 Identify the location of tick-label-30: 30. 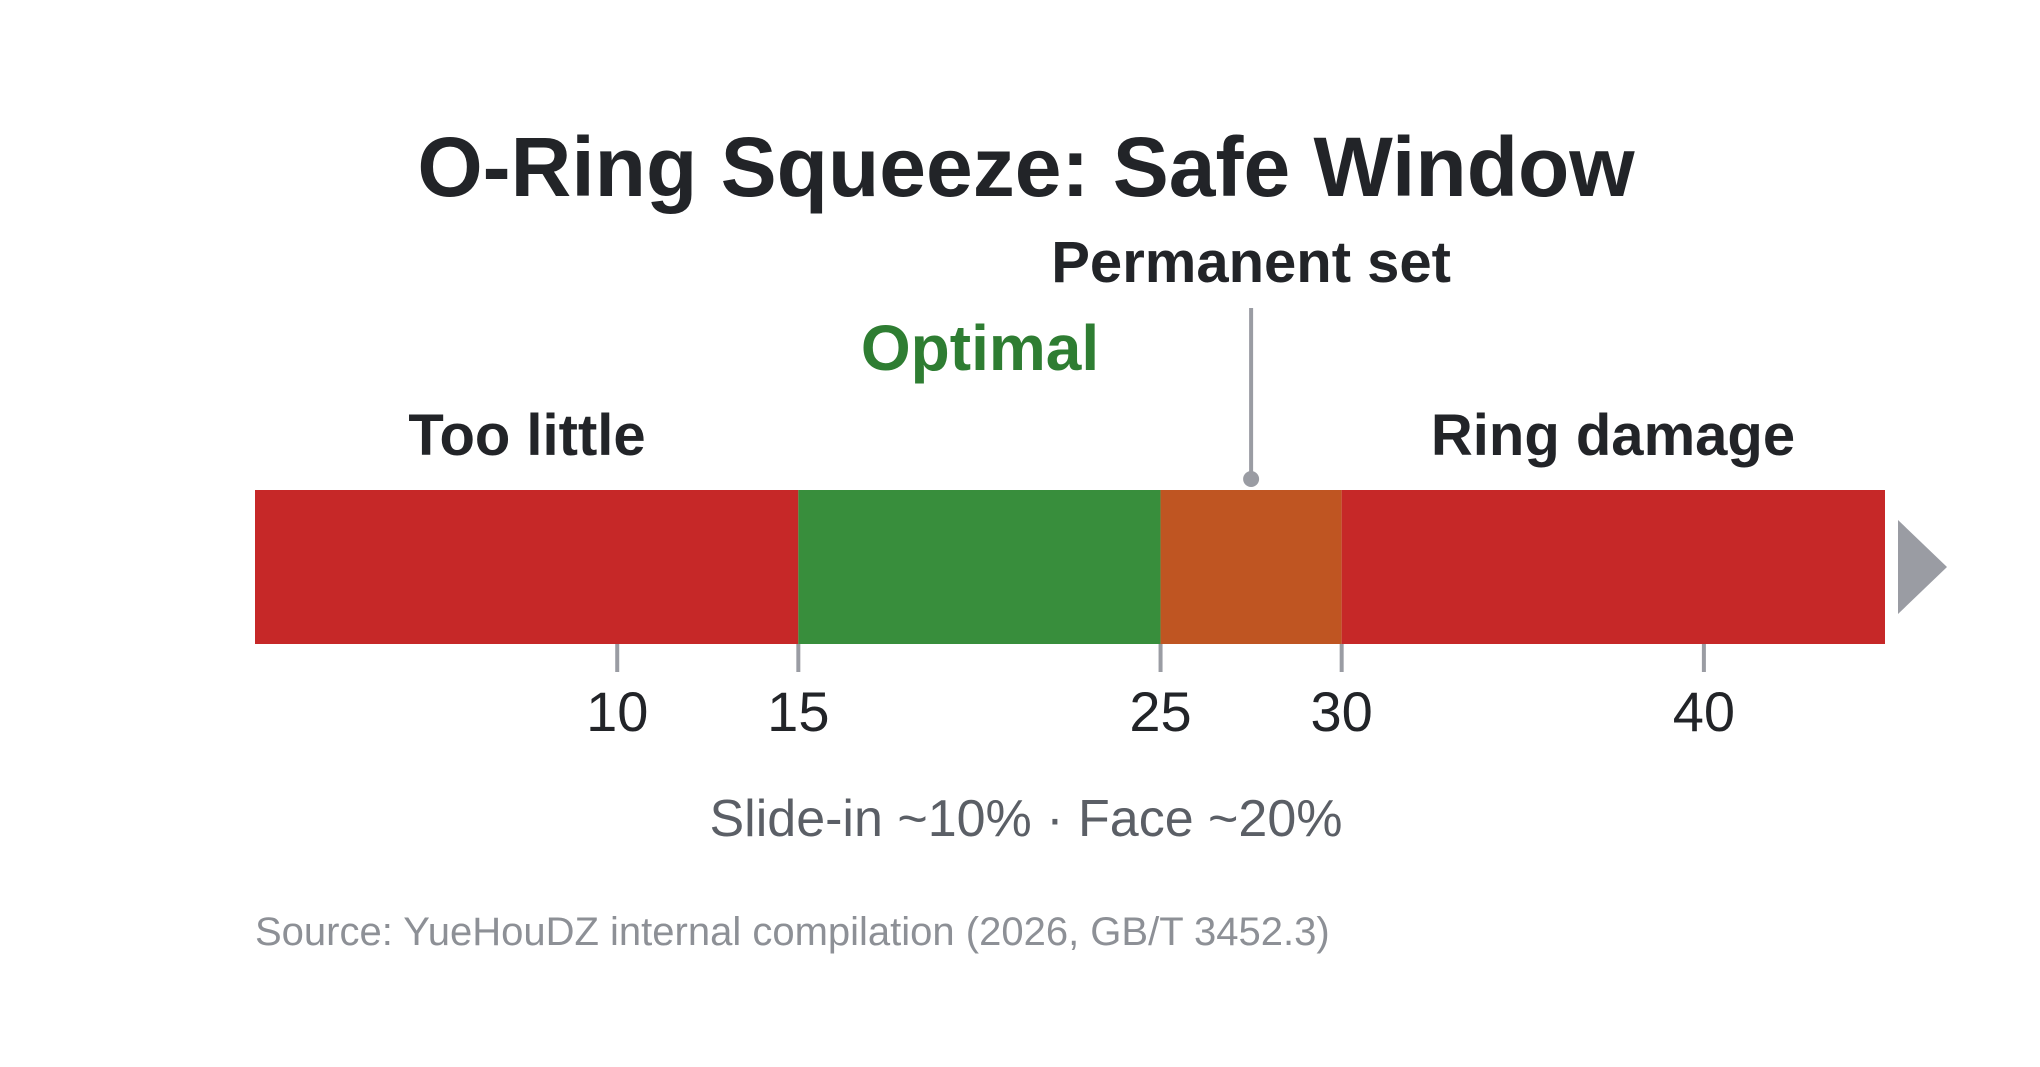
(1342, 711).